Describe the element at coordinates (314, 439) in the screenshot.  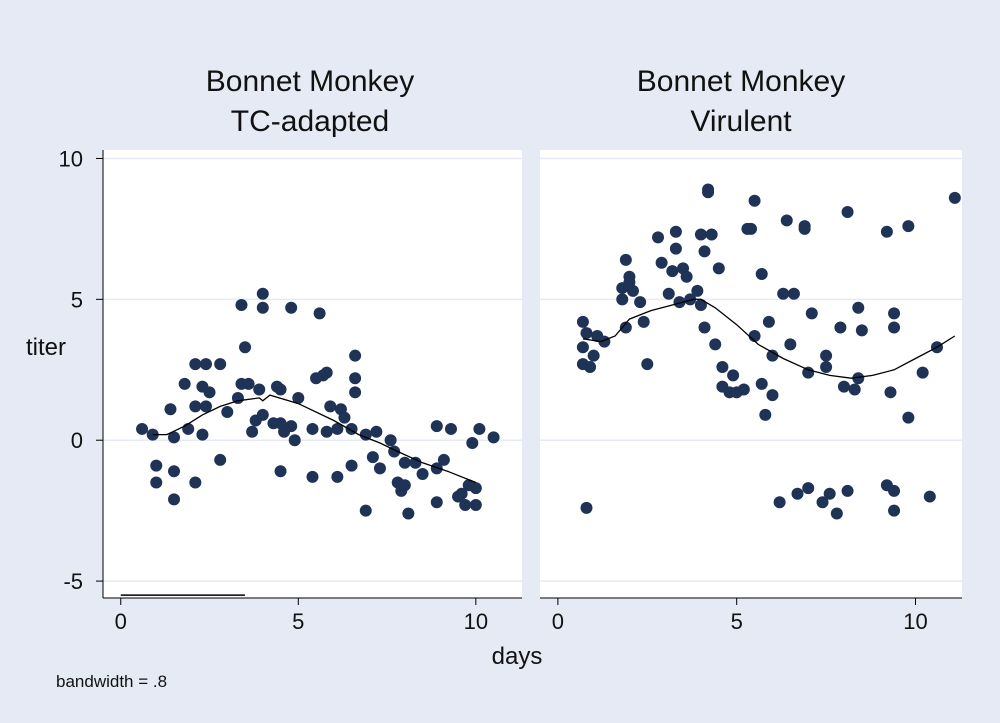
I see `smoothed-line` at that location.